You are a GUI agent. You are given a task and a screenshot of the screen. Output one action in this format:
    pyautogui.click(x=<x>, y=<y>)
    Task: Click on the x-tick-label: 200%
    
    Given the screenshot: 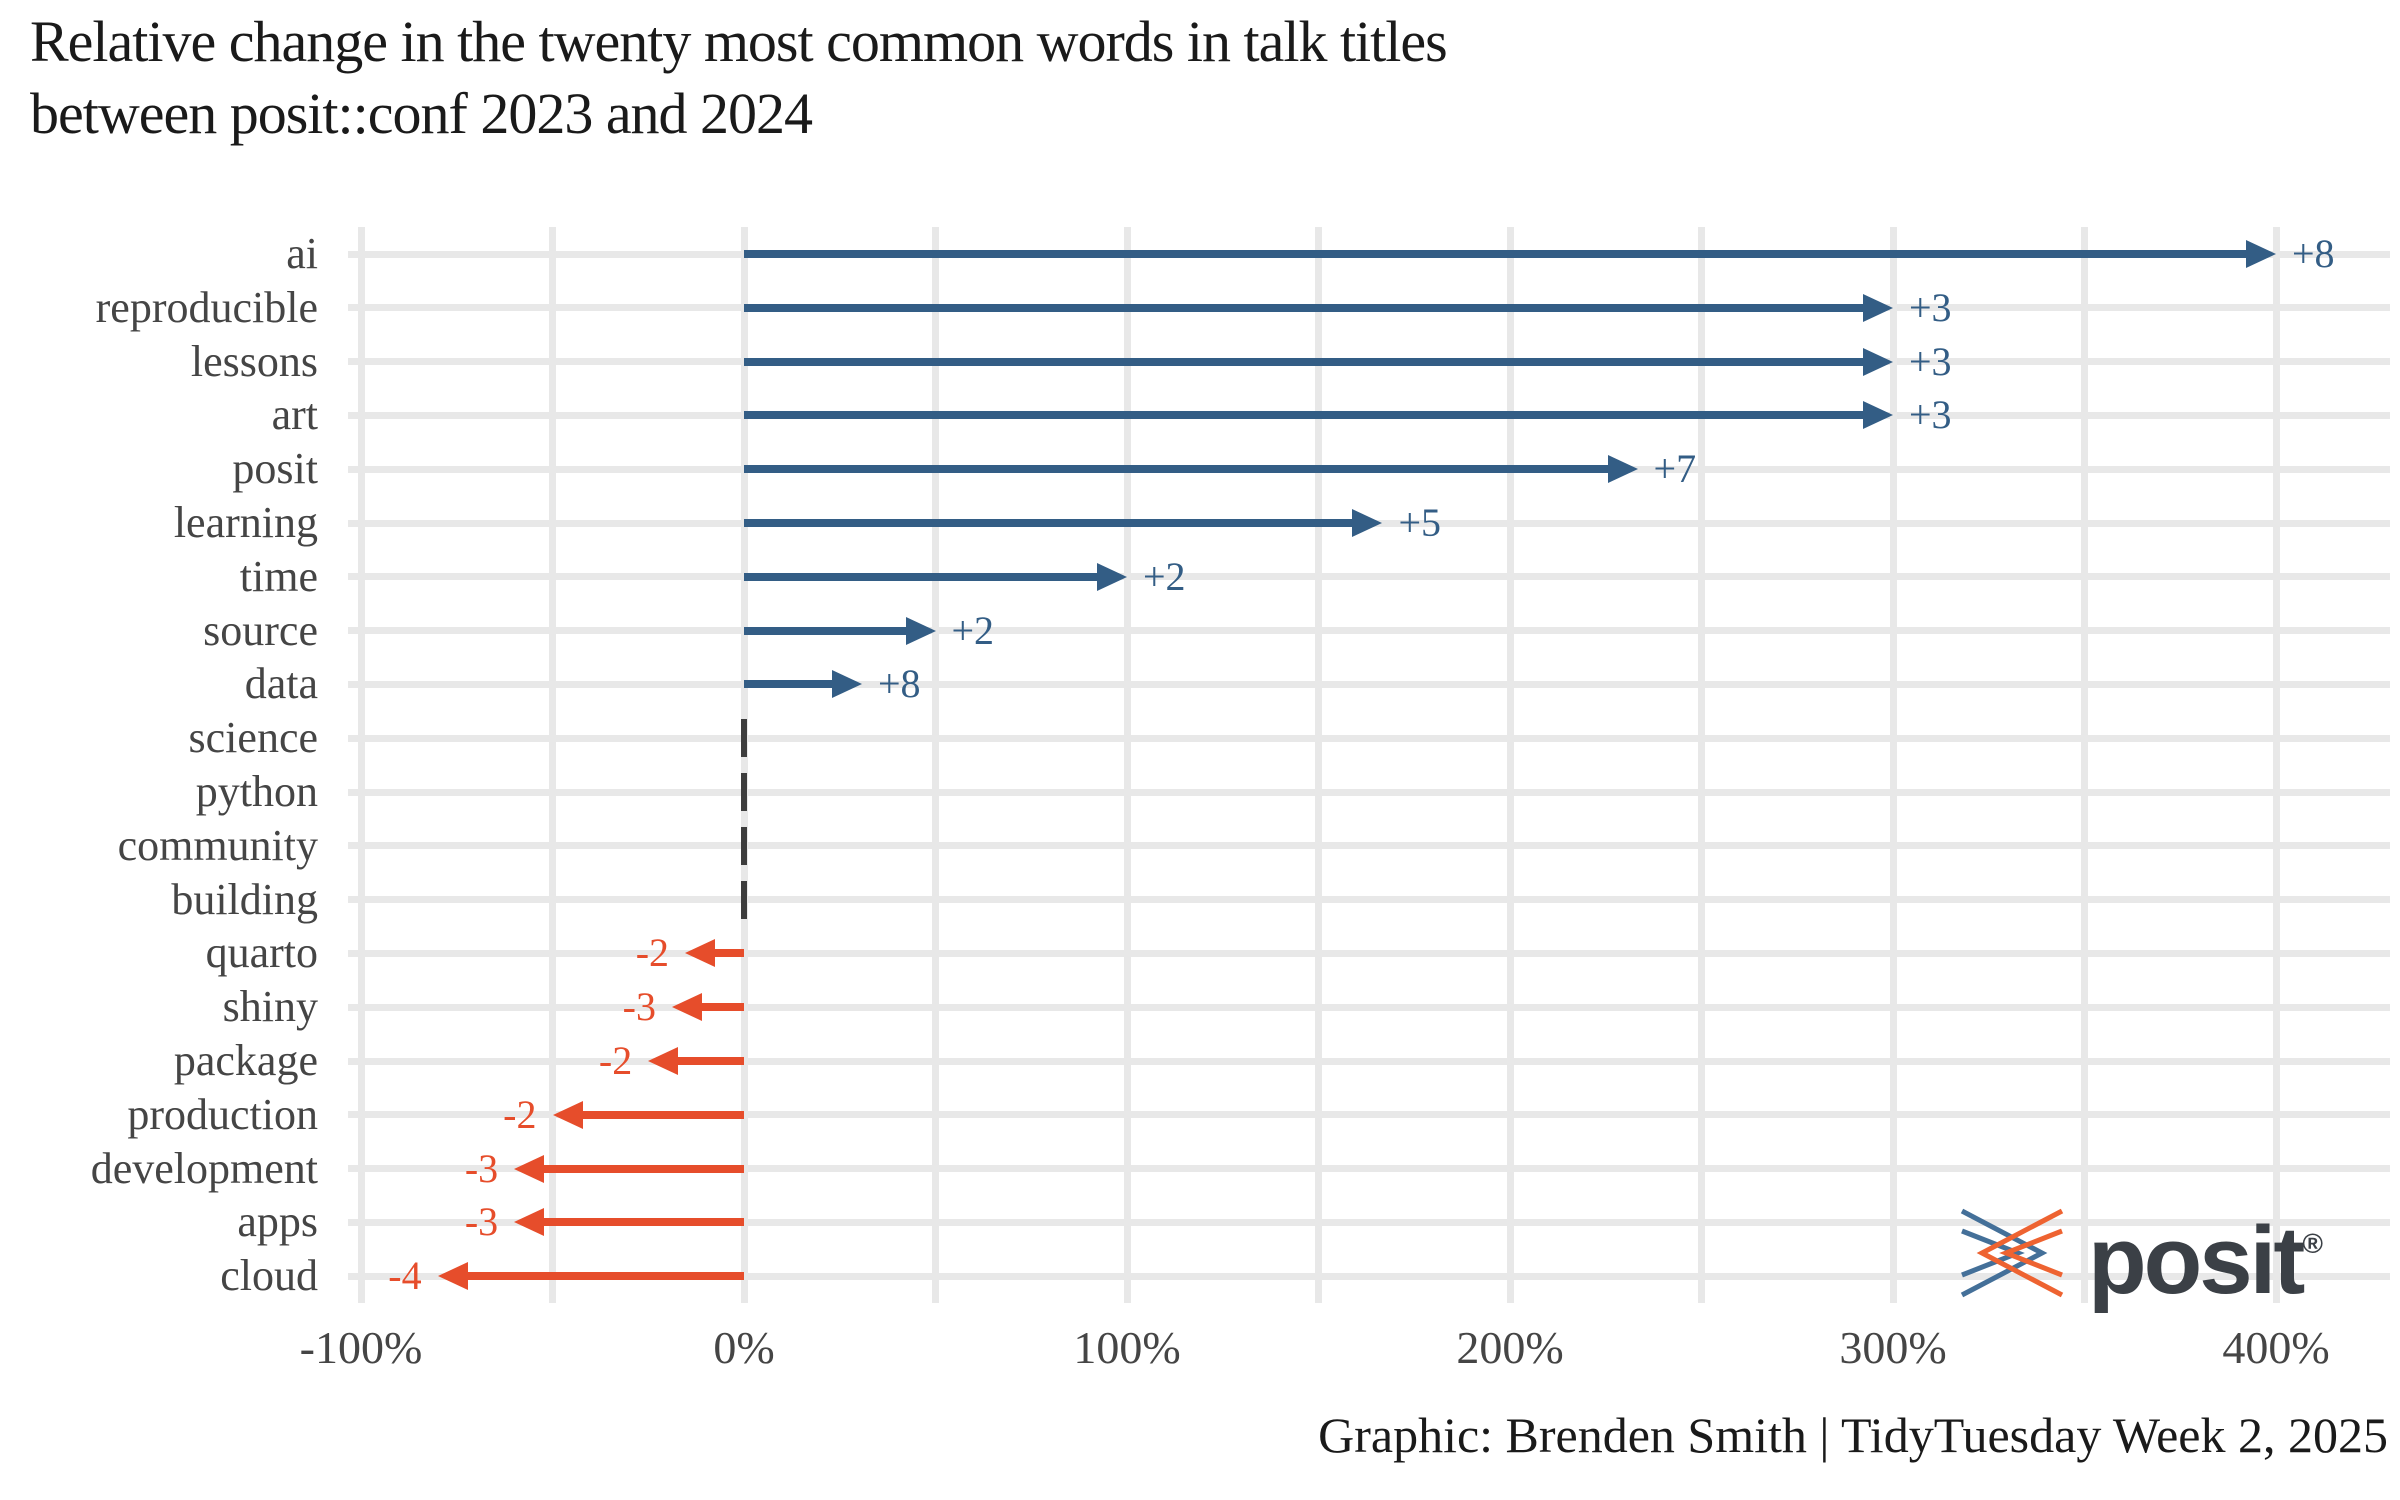 What is the action you would take?
    pyautogui.click(x=1510, y=1347)
    